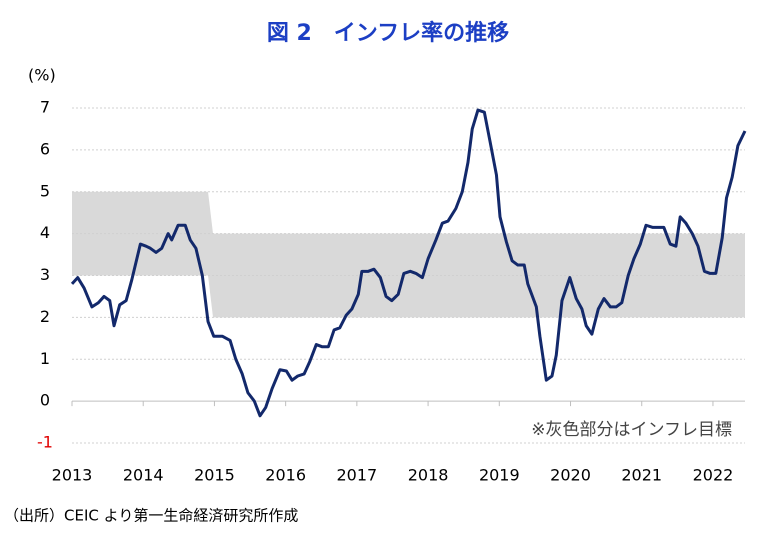 This screenshot has height=540, width=777. Describe the element at coordinates (45, 358) in the screenshot. I see `y-tick-label: 1` at that location.